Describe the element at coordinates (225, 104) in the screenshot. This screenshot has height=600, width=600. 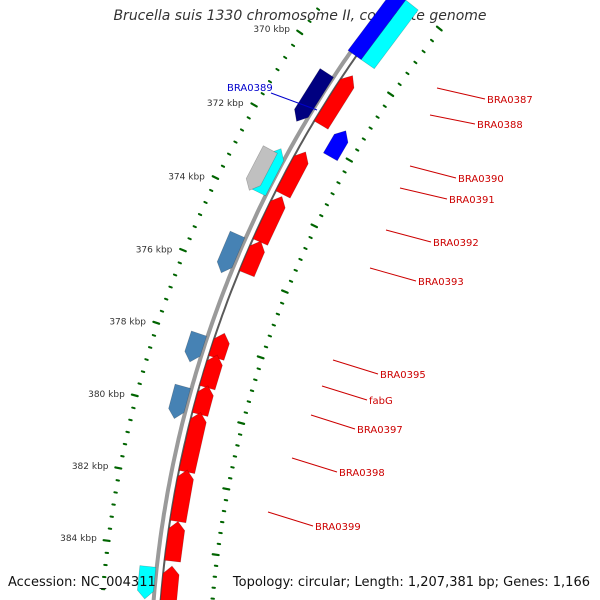
I see `scale-label: 372 kbp` at that location.